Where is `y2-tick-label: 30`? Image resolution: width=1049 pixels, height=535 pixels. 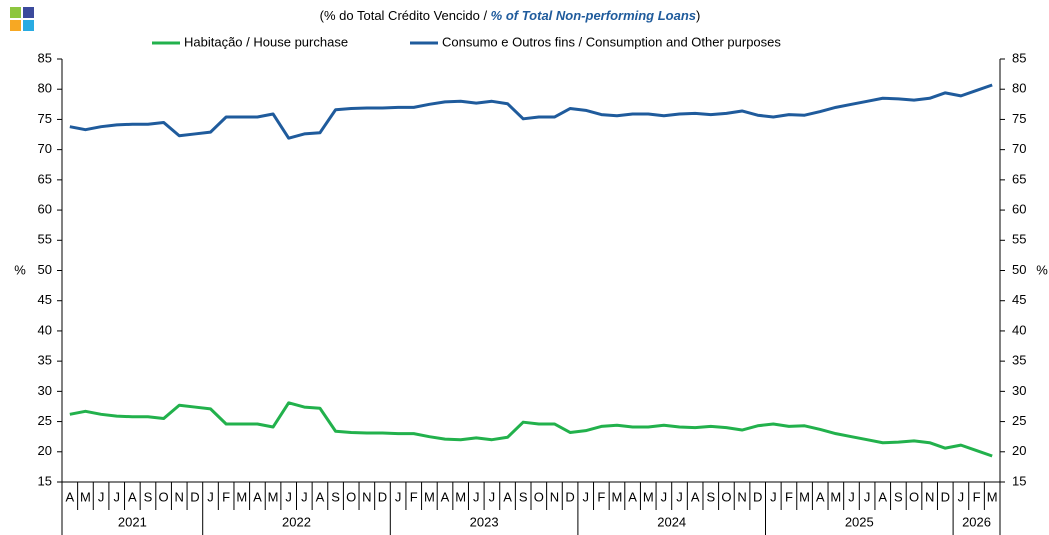
y2-tick-label: 30 is located at coordinates (1019, 390).